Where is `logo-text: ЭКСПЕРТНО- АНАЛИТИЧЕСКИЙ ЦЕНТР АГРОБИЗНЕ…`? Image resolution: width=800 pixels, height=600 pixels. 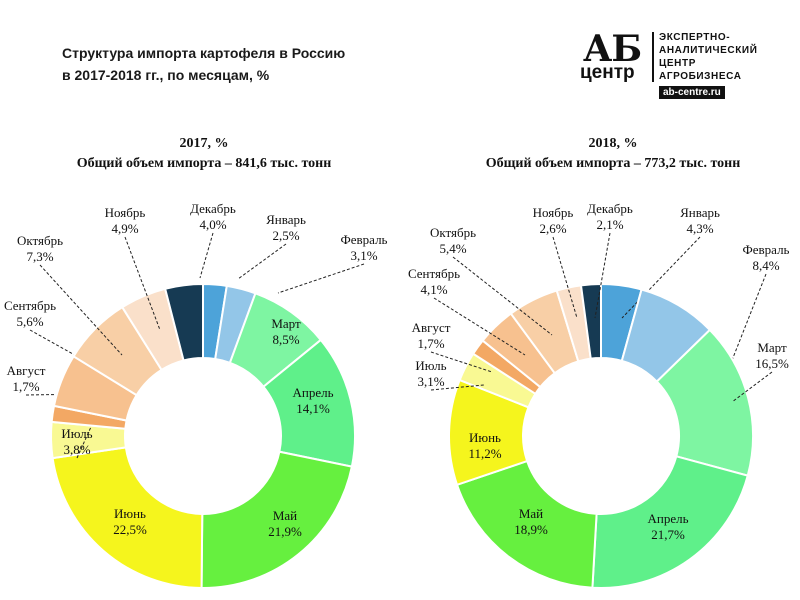
logo-text: ЭКСПЕРТНО- АНАЛИТИЧЕСКИЙ ЦЕНТР АГРОБИЗНЕ… is located at coordinates (708, 57).